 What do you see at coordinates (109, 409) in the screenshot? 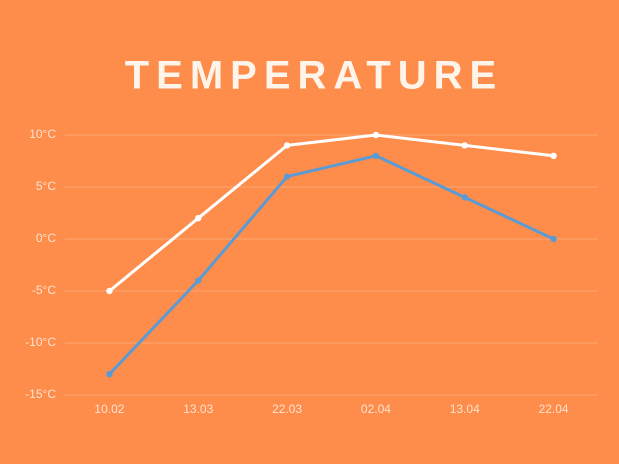
I see `x-tick-label: 10.02` at bounding box center [109, 409].